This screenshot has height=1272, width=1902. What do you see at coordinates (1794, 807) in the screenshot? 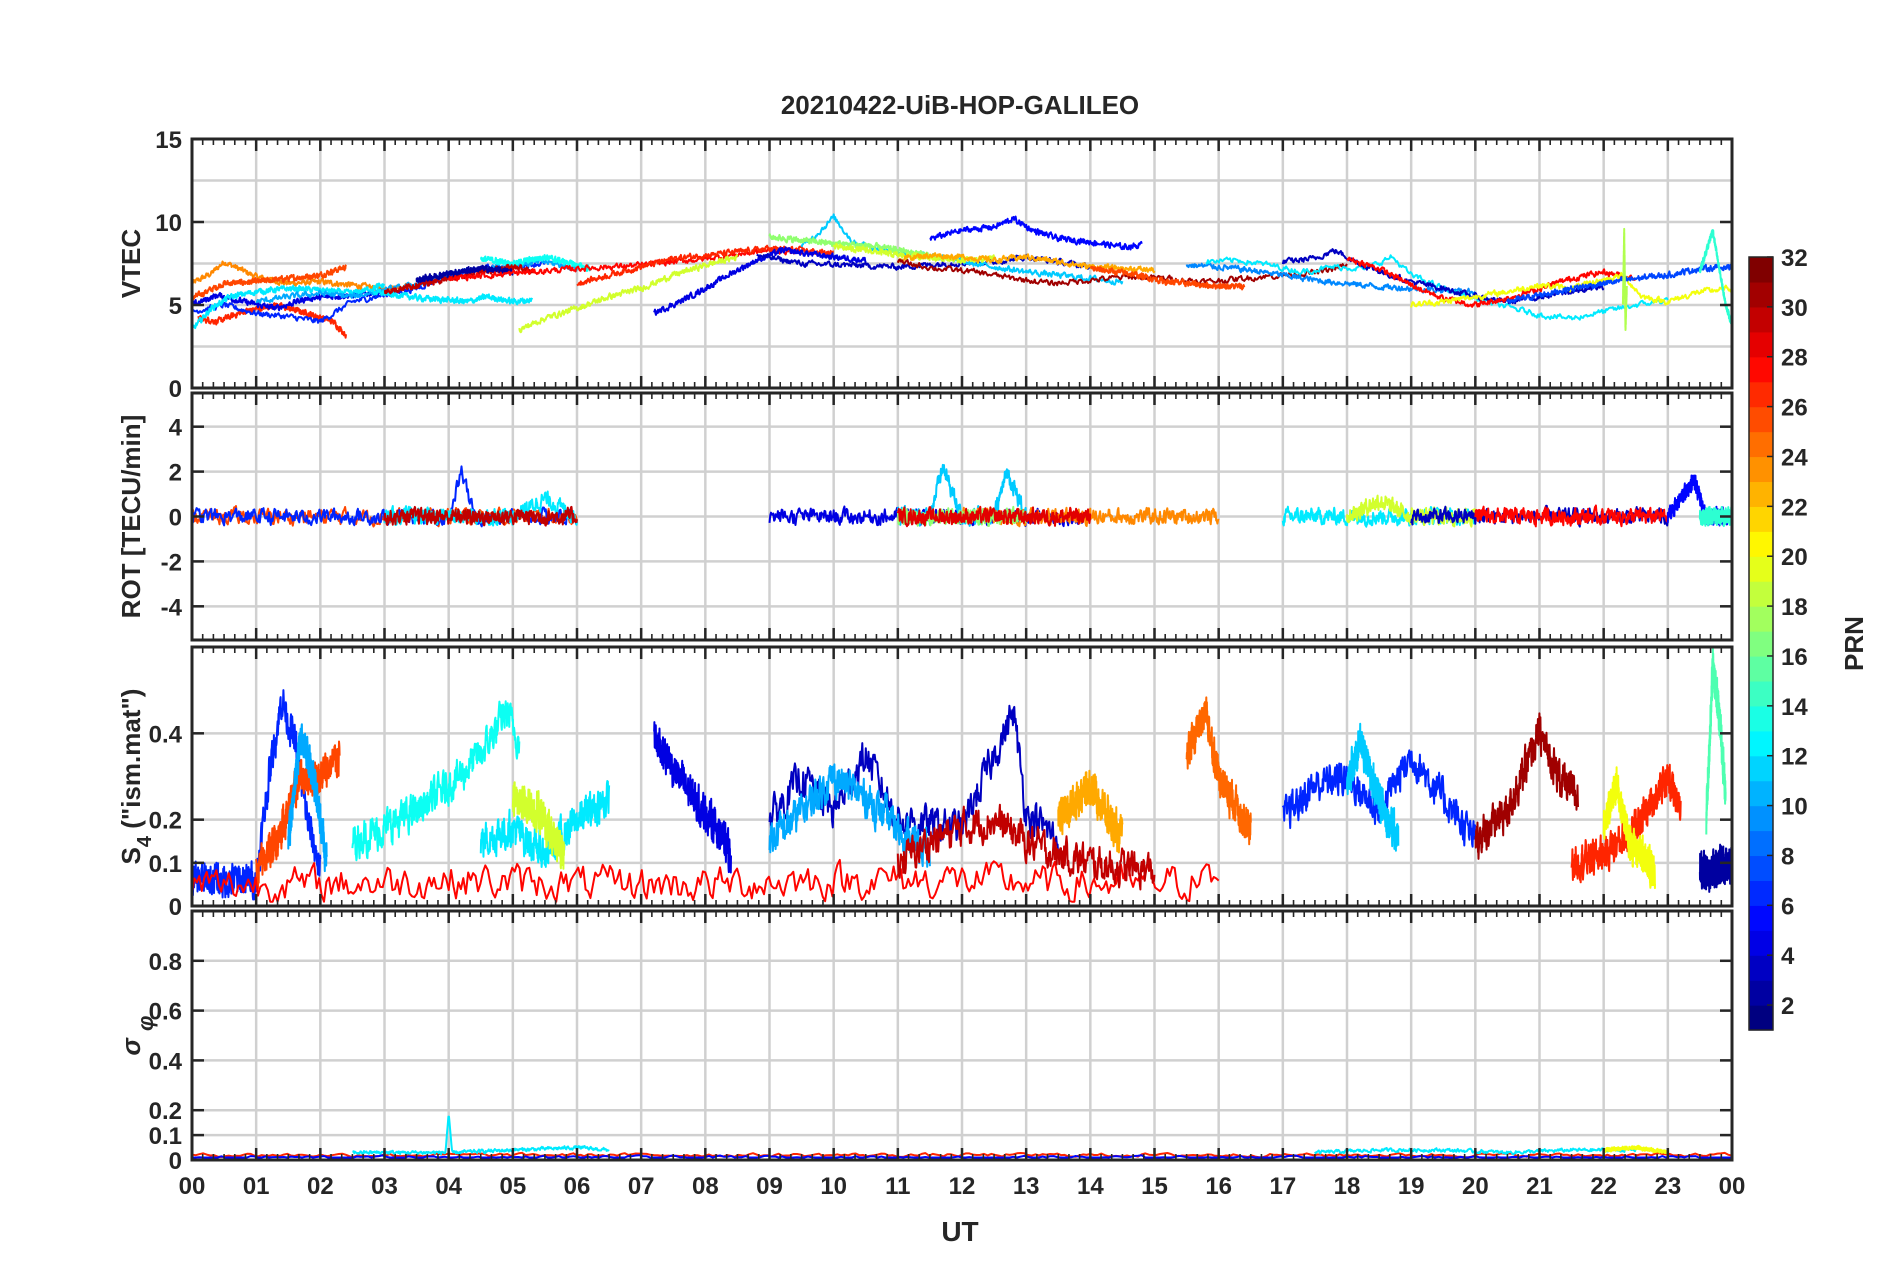
I see `colorbar-tick-label: 10` at bounding box center [1794, 807].